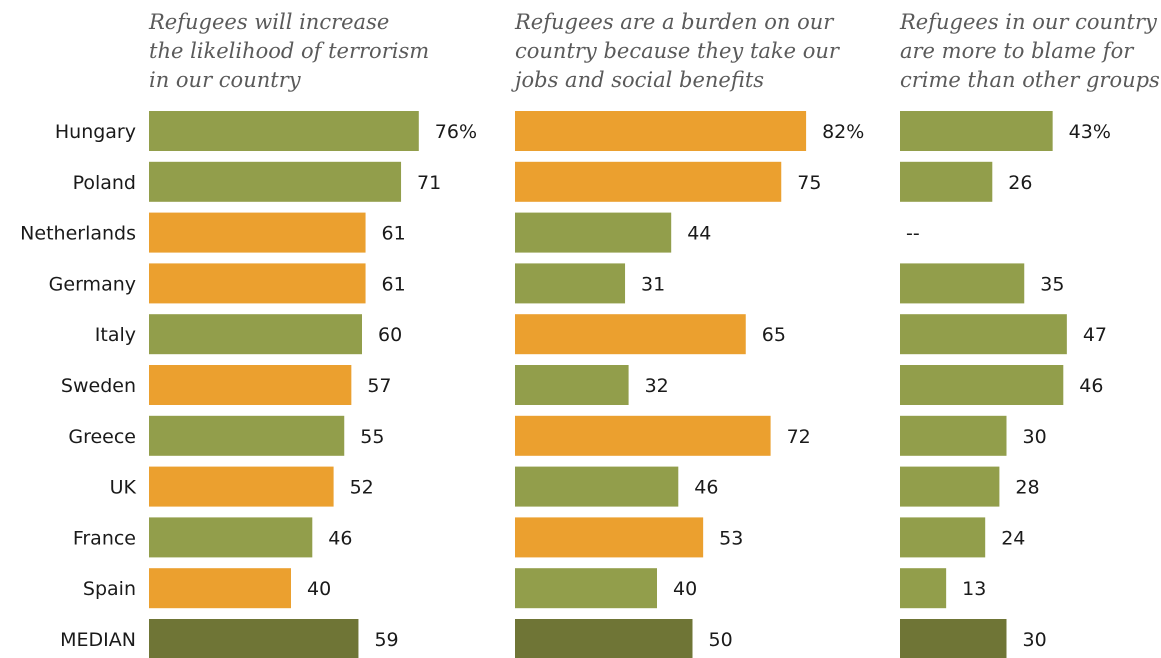 The height and width of the screenshot is (658, 1161). What do you see at coordinates (78, 234) in the screenshot?
I see `country-label: Netherlands` at bounding box center [78, 234].